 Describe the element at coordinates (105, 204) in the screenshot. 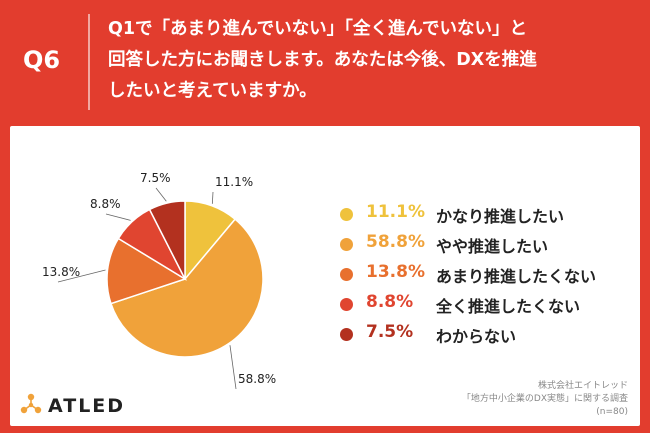

I see `slice-value-label: 8.8%` at that location.